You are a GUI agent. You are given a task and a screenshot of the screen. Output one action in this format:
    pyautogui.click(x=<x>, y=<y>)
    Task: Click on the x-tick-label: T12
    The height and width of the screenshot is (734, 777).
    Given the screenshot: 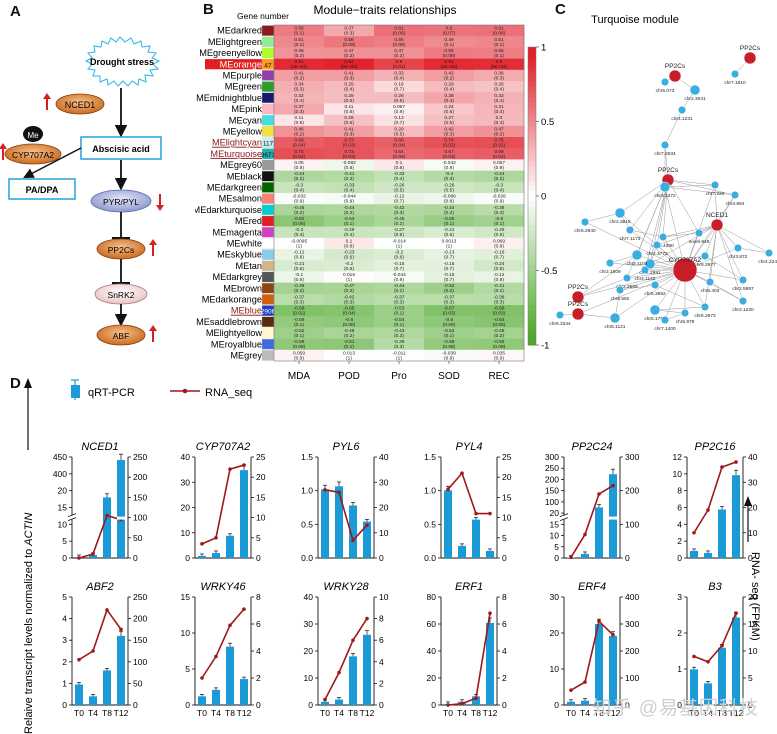 What is the action you would take?
    pyautogui.click(x=613, y=713)
    